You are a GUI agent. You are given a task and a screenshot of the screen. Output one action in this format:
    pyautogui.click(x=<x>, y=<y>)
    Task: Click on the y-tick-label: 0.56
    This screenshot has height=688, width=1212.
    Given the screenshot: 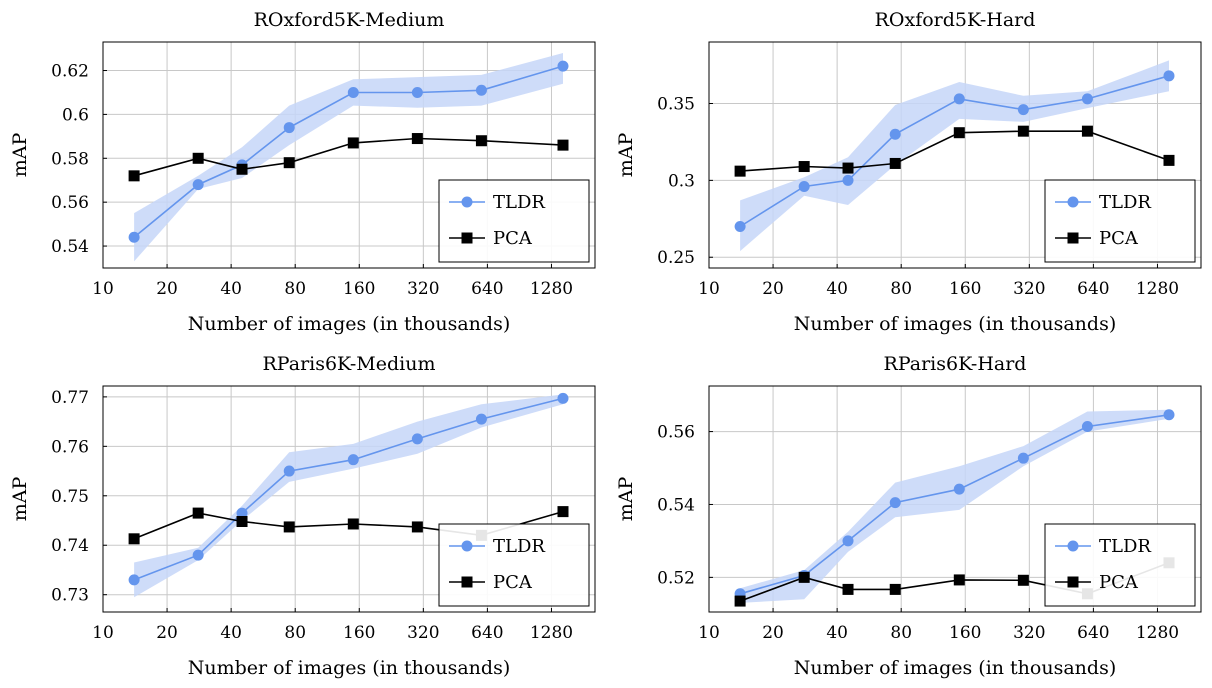 What is the action you would take?
    pyautogui.click(x=70, y=203)
    